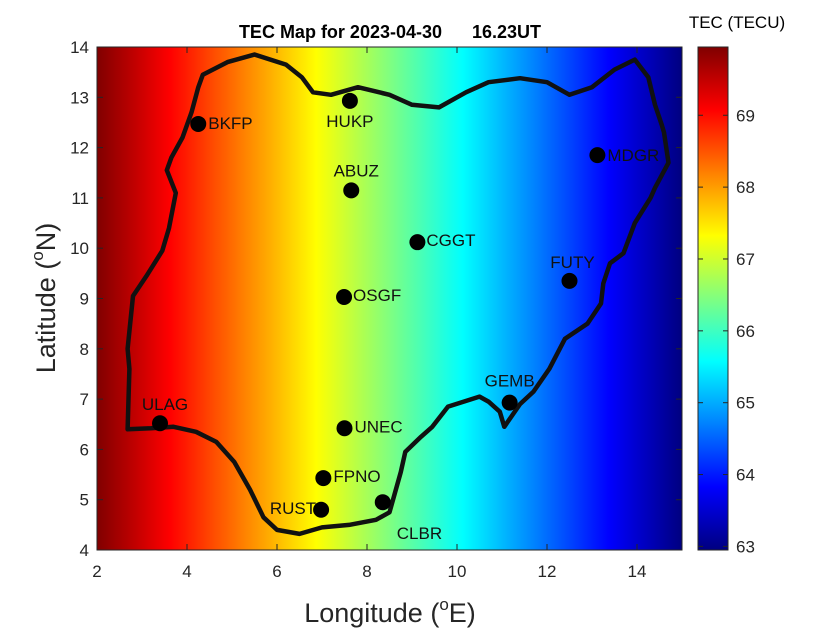 This screenshot has height=635, width=840. Describe the element at coordinates (84, 399) in the screenshot. I see `y-tick-label: 7` at that location.